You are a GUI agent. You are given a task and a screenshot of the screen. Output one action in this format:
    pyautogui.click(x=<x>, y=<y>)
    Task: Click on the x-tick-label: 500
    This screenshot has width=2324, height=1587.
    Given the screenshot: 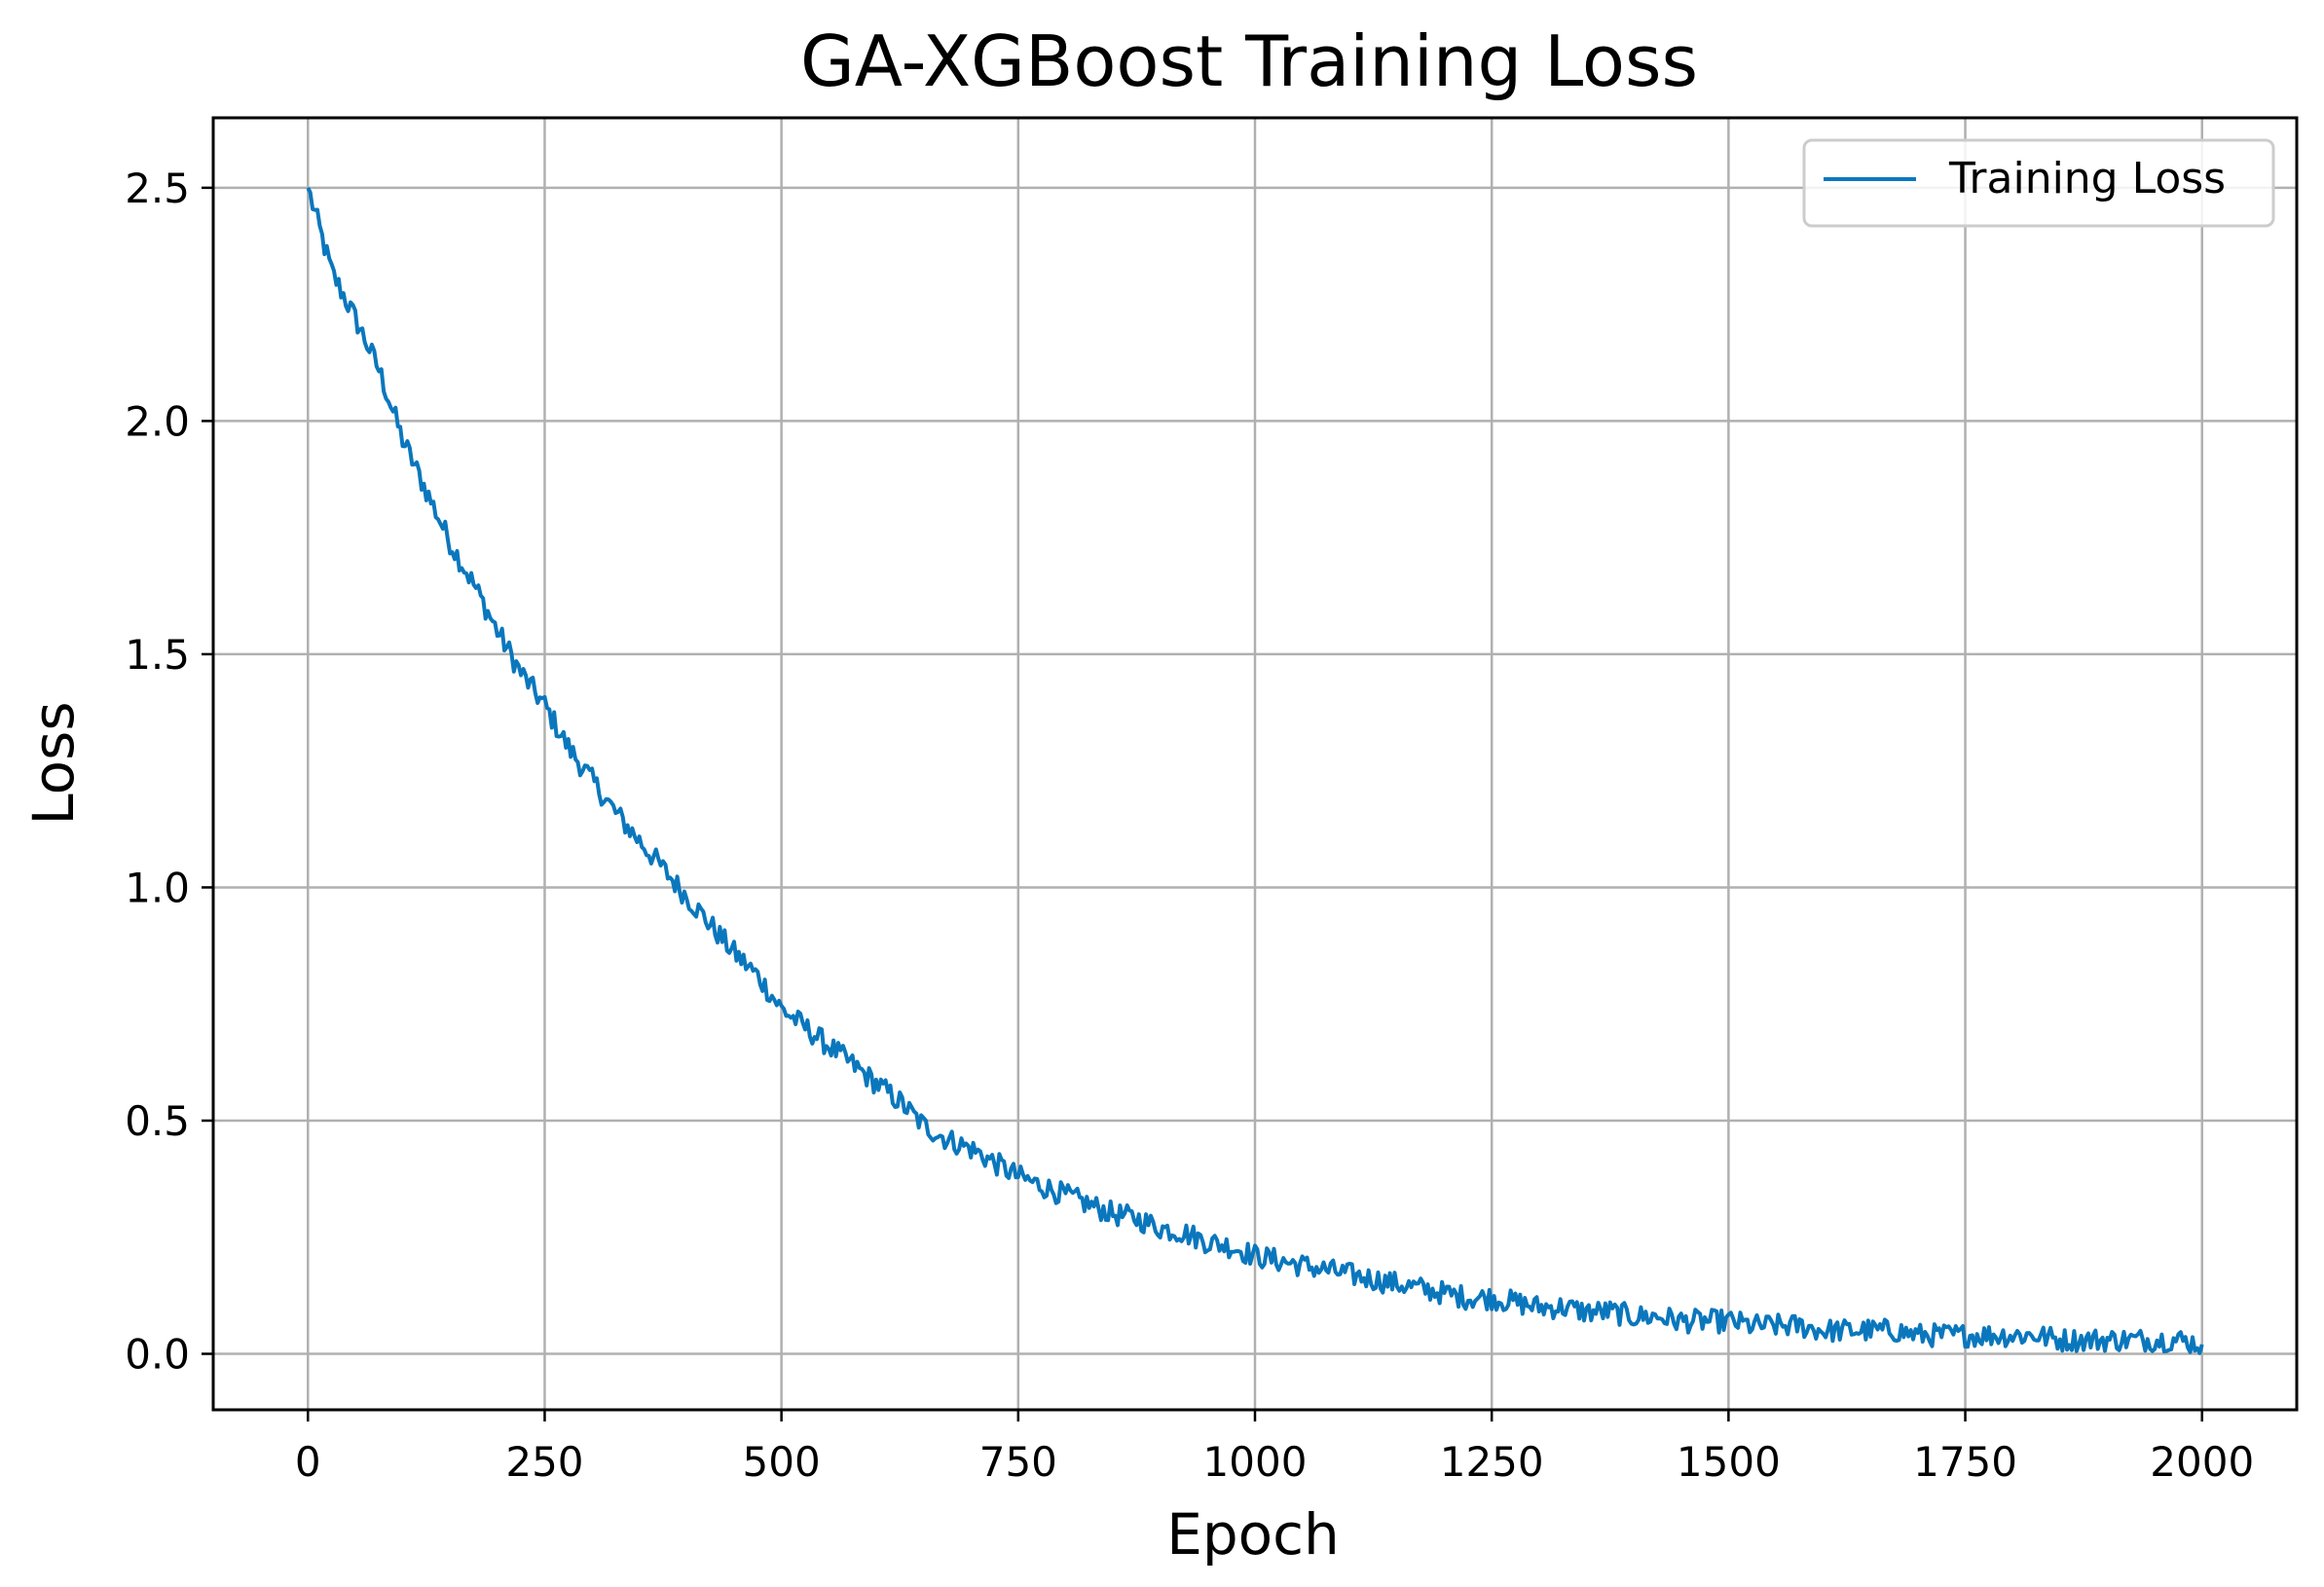 What is the action you would take?
    pyautogui.click(x=782, y=1462)
    